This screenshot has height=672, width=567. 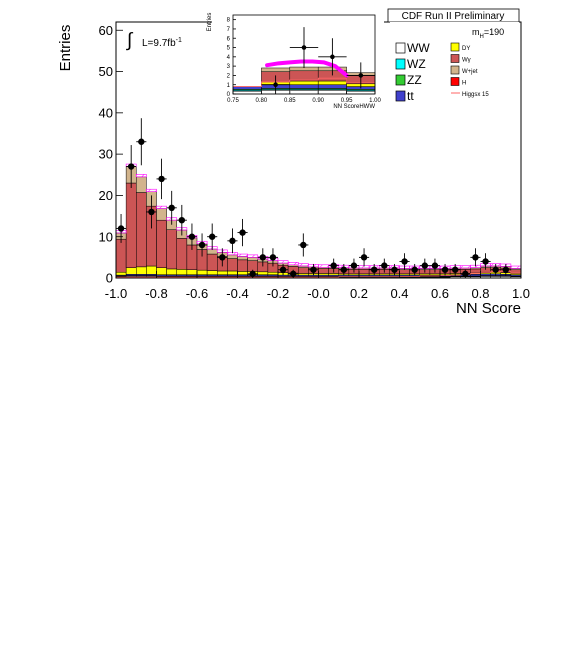 I want to click on y-tick-label-1: 10, so click(x=106, y=236).